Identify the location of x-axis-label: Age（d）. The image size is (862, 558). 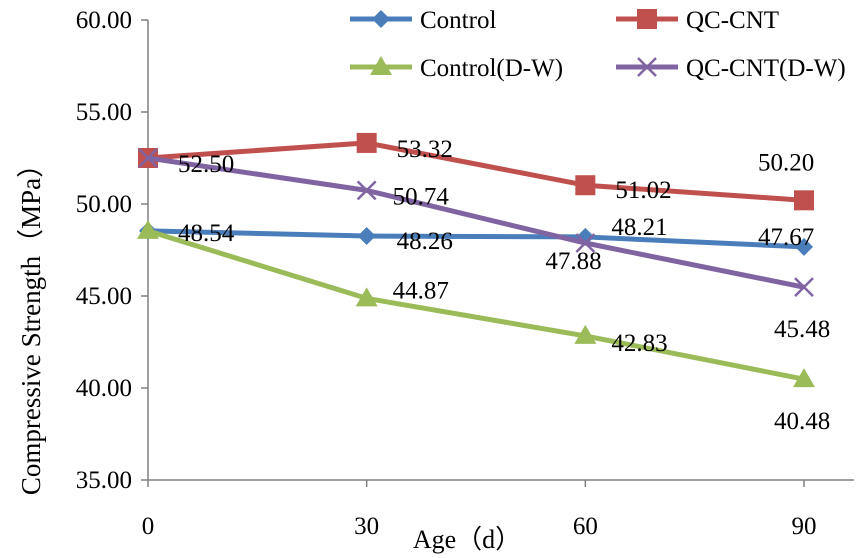
(467, 539).